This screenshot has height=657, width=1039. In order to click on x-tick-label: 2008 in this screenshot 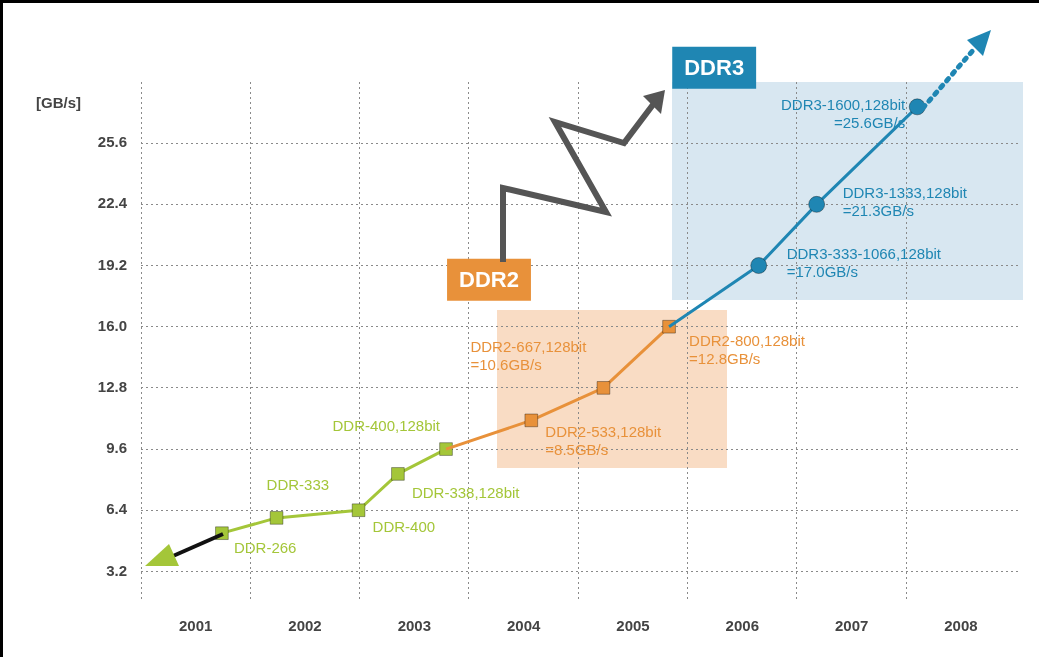, I will do `click(961, 626)`.